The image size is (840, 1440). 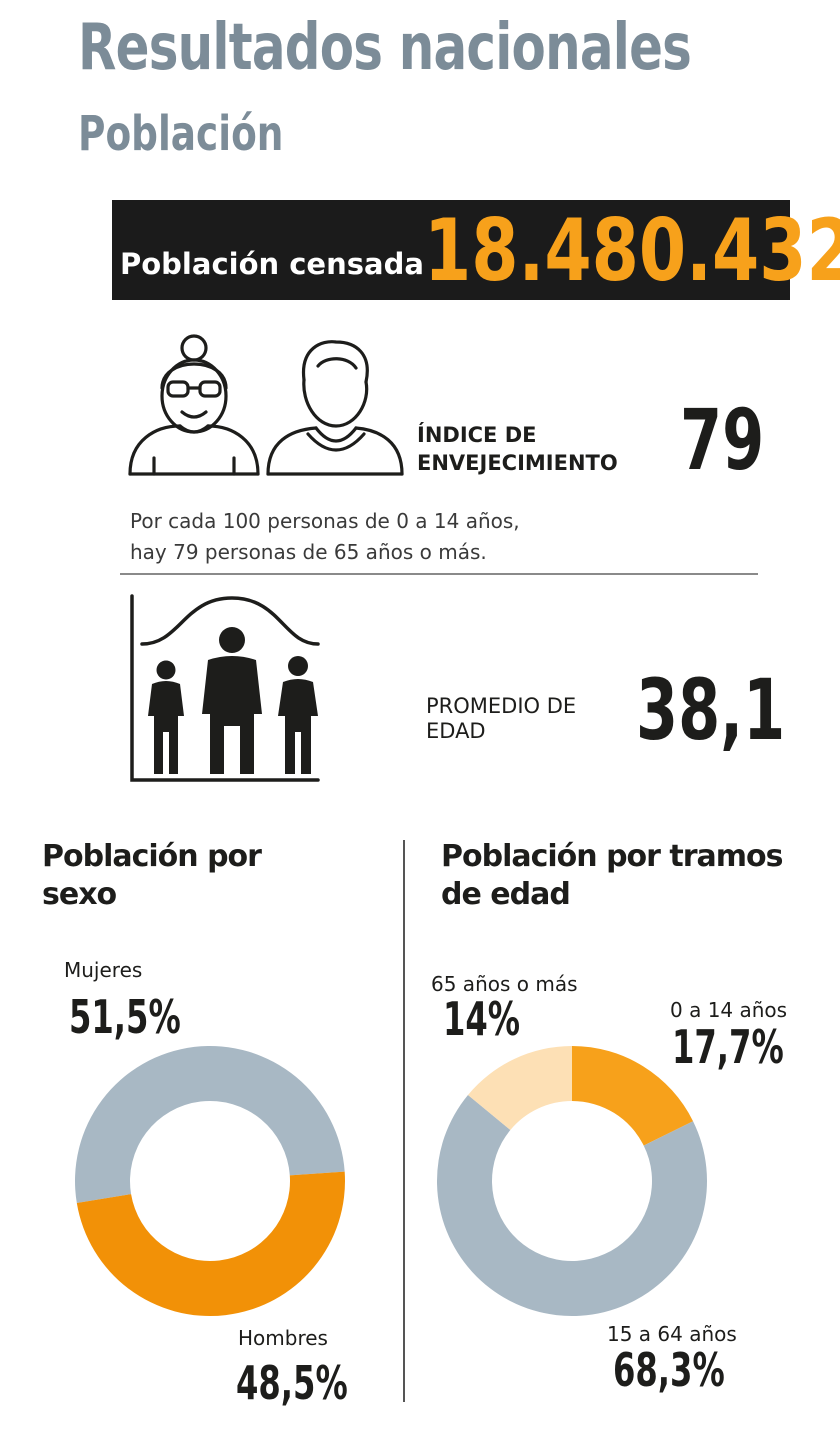 I want to click on aging-description-line2: hay 79 personas de 65 años o más., so click(x=308, y=552).